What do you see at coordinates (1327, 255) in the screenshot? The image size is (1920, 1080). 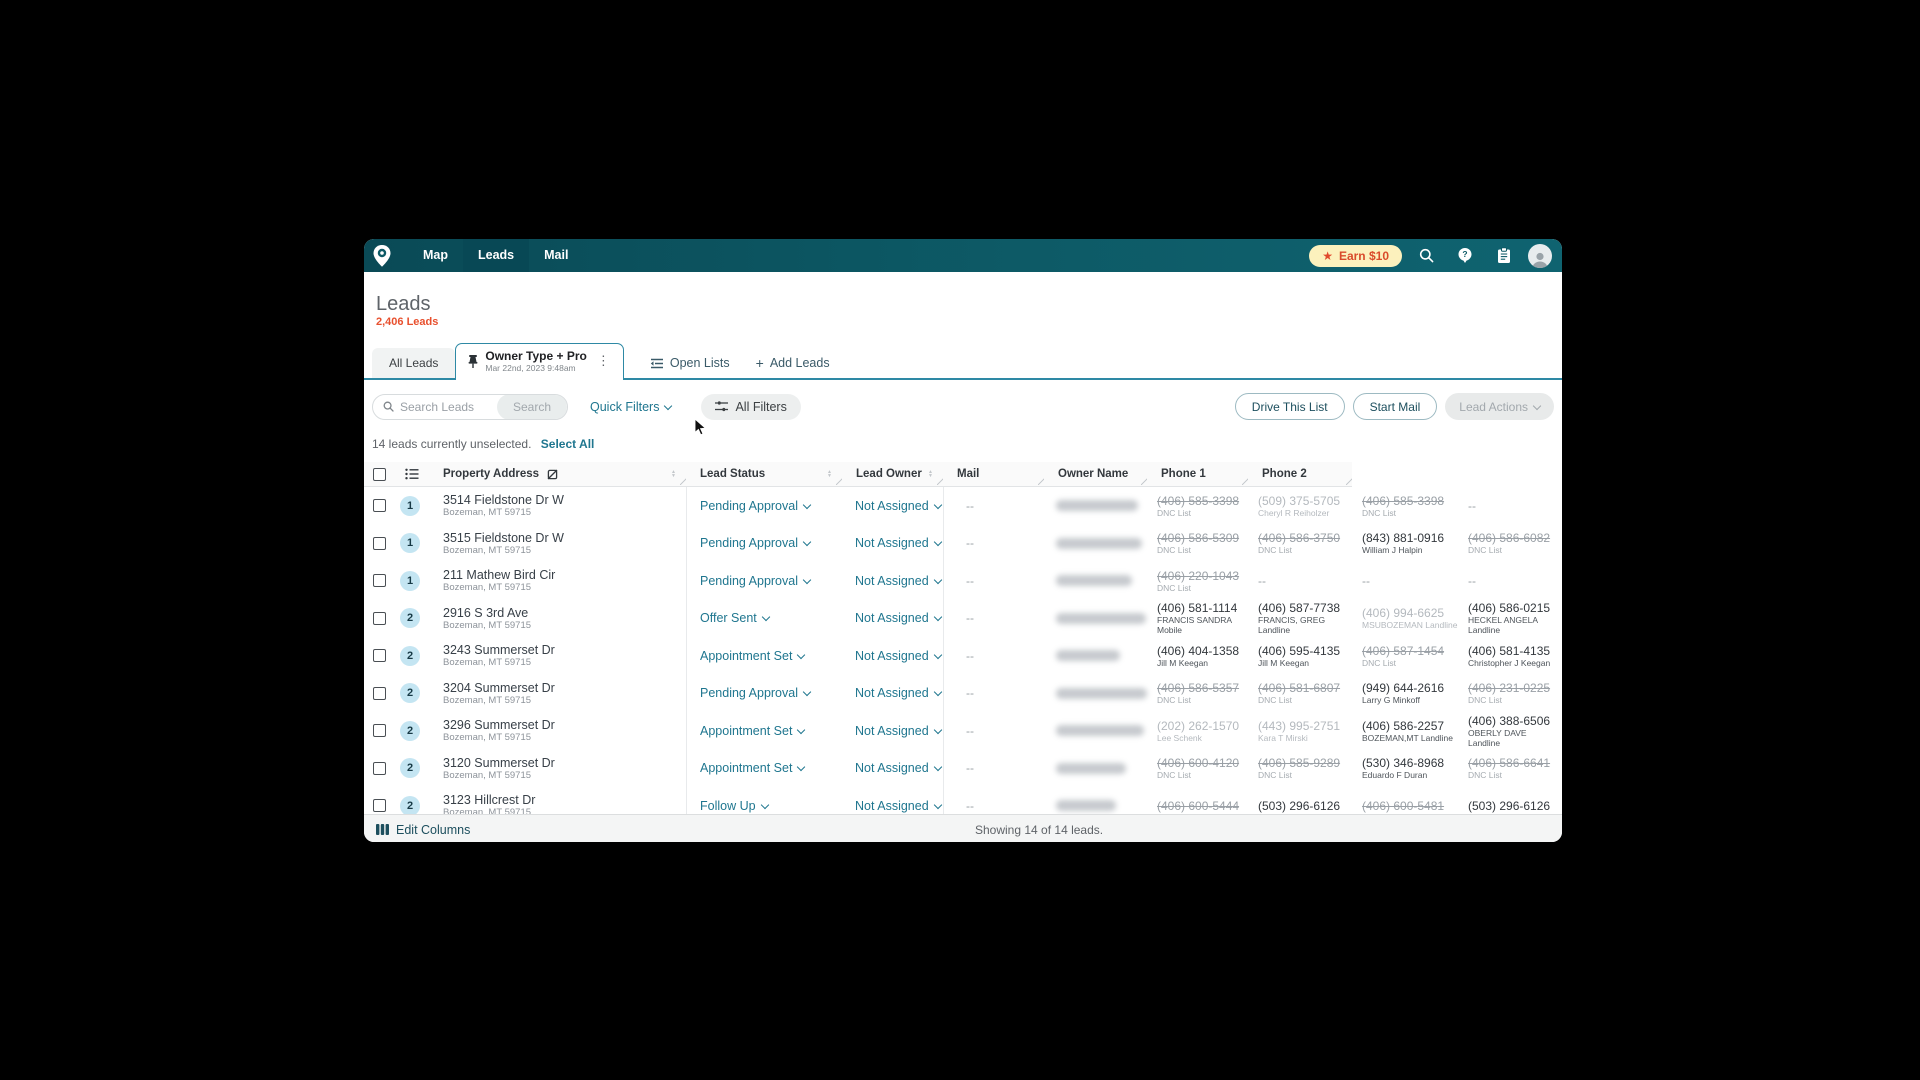 I see `star-icon: ★` at bounding box center [1327, 255].